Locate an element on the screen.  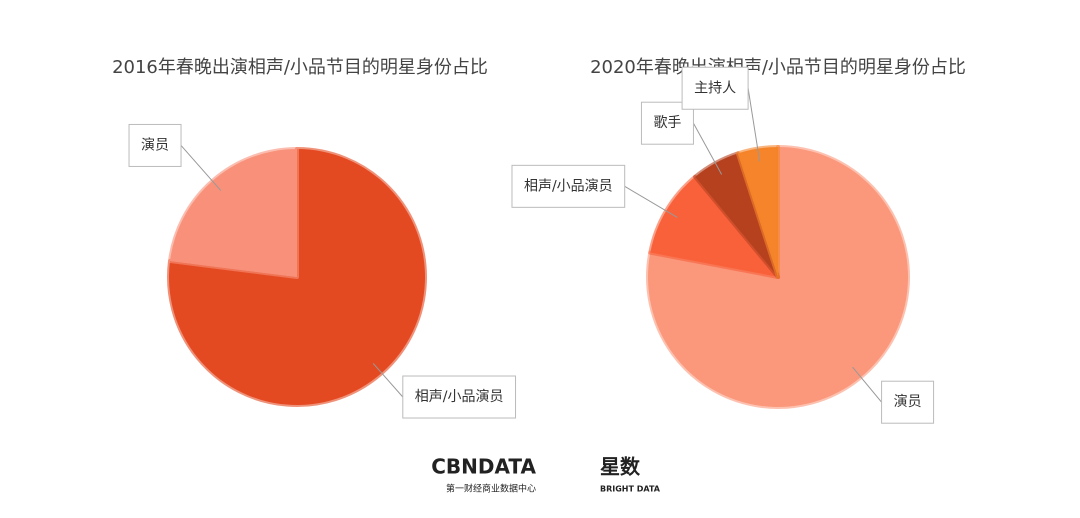
brand-sub: 第一财经商业数据中心 is located at coordinates (491, 489).